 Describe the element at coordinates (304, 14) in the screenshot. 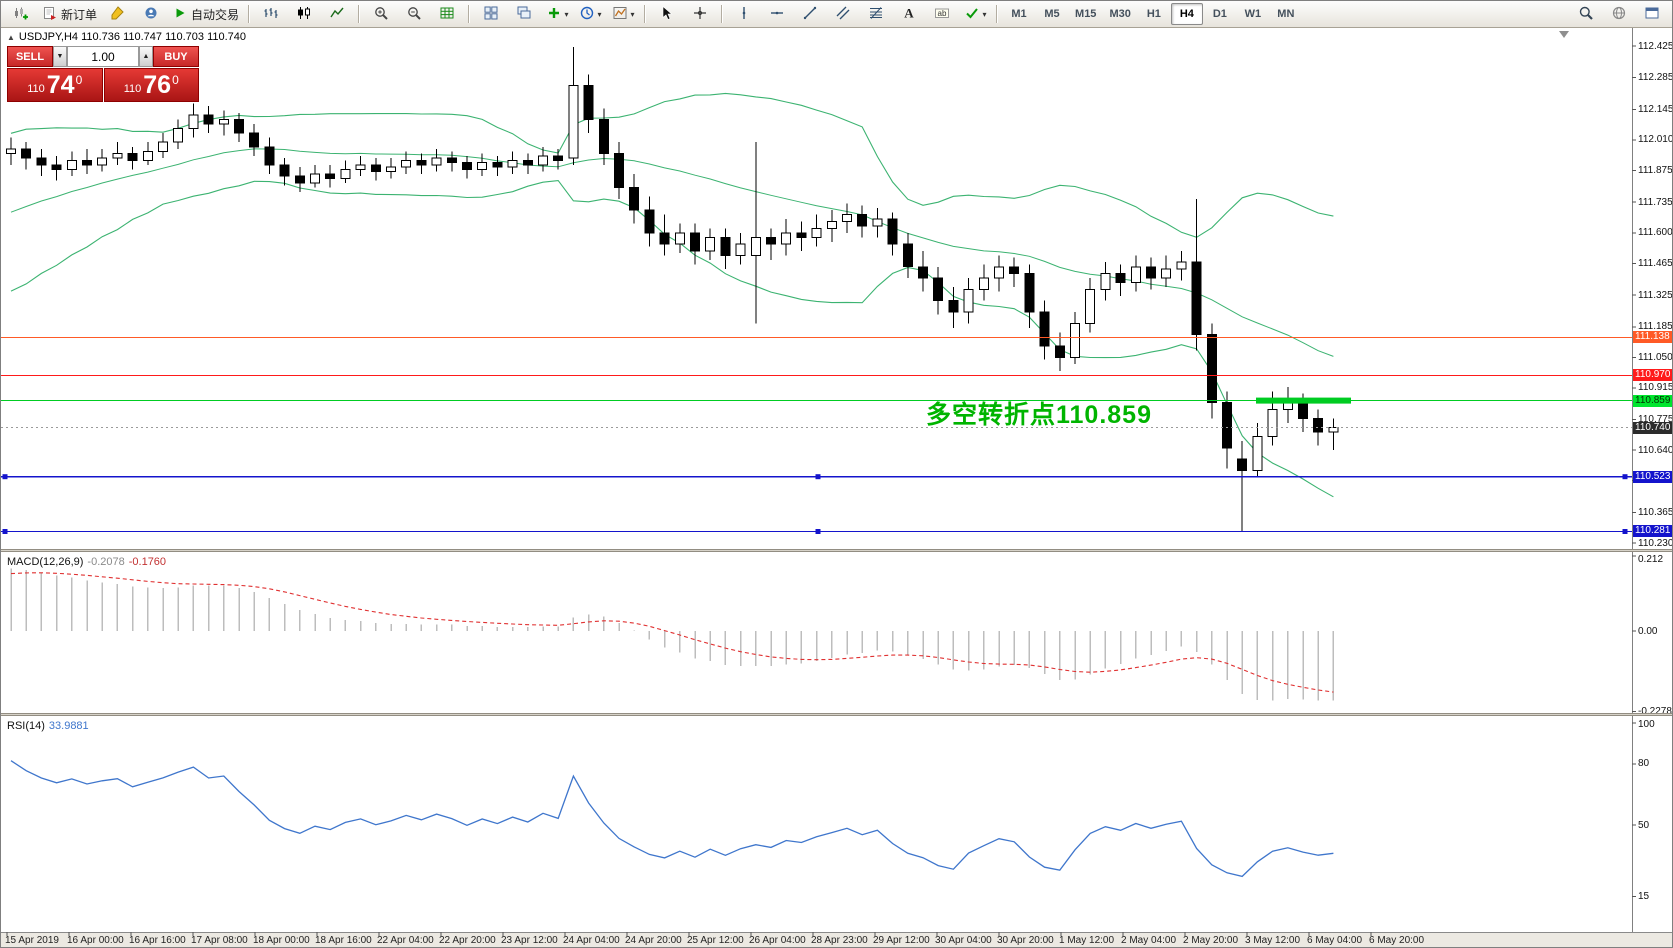

I see `candle-chart-mode-button` at that location.